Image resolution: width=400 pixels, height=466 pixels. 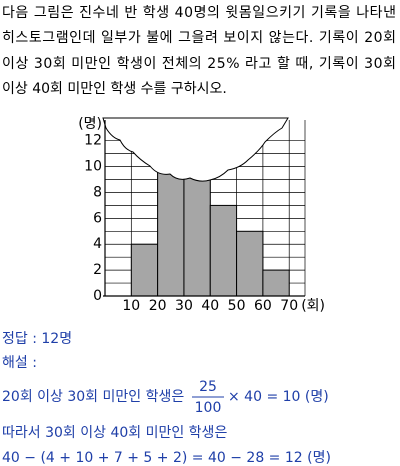 I want to click on problem-line: 이상 30회 미만인 학생이 전체의 25% 라고 할 때, 기록이 30회, so click(x=199, y=64).